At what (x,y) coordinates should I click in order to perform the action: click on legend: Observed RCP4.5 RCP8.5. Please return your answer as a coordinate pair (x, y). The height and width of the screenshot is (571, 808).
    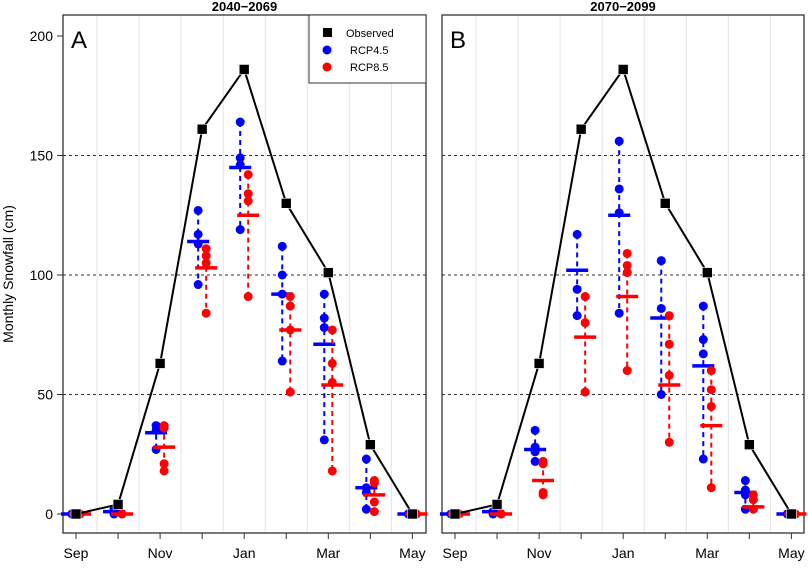
    Looking at the image, I should click on (367, 49).